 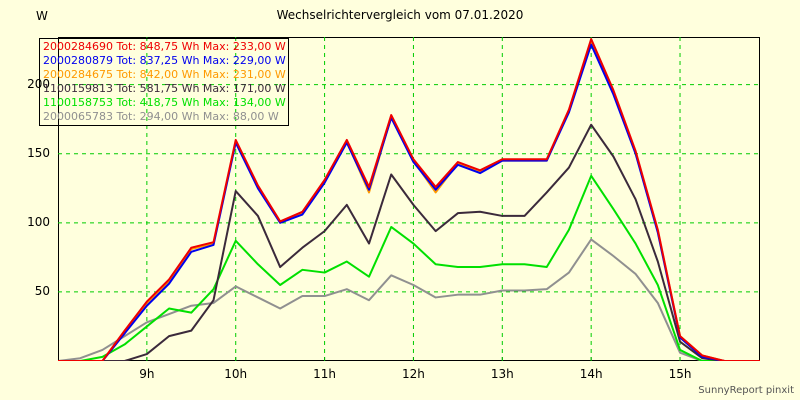 What do you see at coordinates (413, 374) in the screenshot?
I see `x-axis-tick-label-12h: 12h` at bounding box center [413, 374].